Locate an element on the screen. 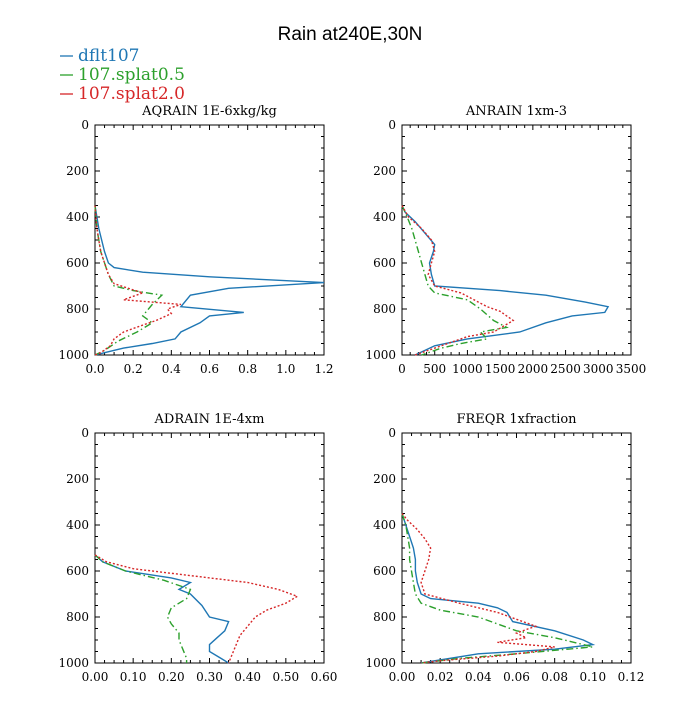 The height and width of the screenshot is (705, 700). legend-label-0: dflt107 is located at coordinates (109, 56).